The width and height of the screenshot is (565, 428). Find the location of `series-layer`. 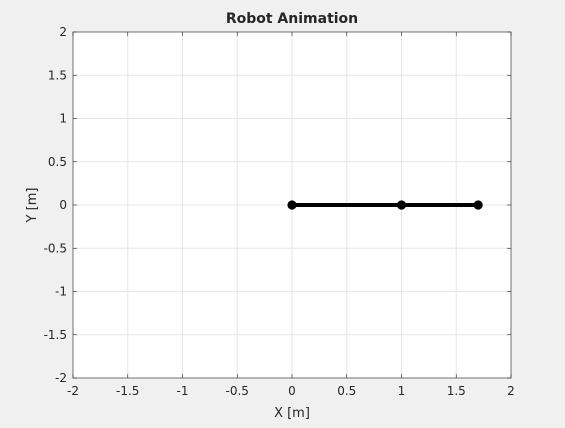

series-layer is located at coordinates (385, 205).